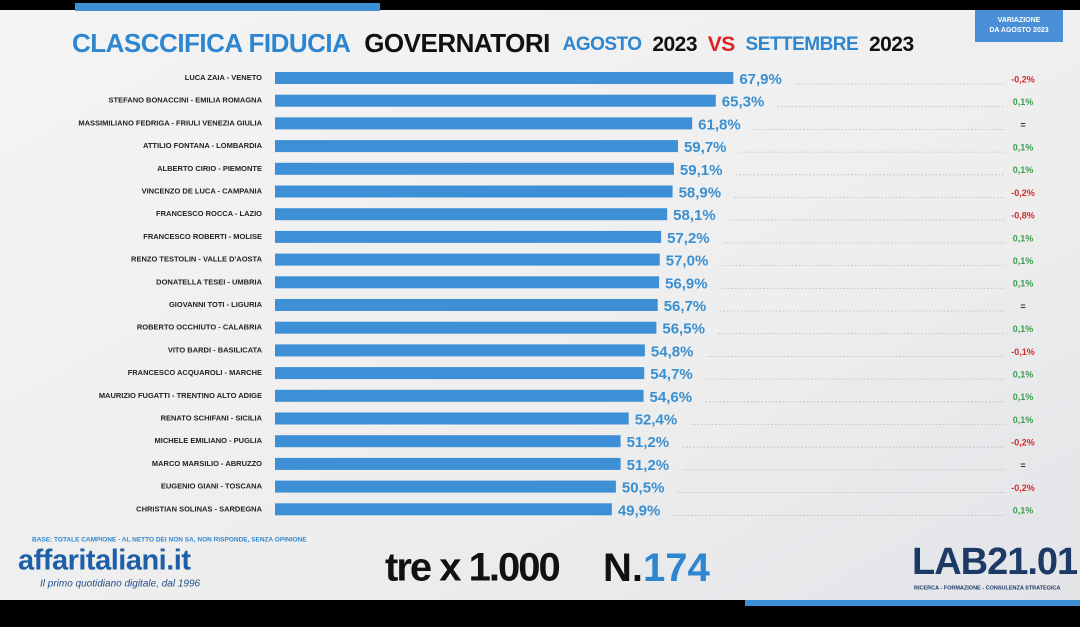 The width and height of the screenshot is (1080, 627). What do you see at coordinates (672, 351) in the screenshot?
I see `value-label: 54,8%` at bounding box center [672, 351].